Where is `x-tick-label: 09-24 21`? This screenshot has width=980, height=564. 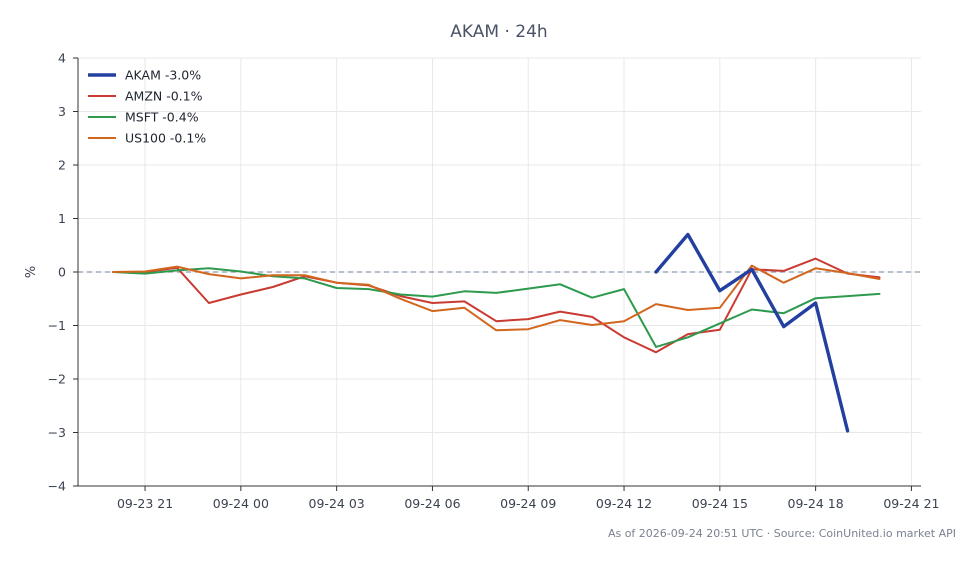
x-tick-label: 09-24 21 is located at coordinates (911, 503).